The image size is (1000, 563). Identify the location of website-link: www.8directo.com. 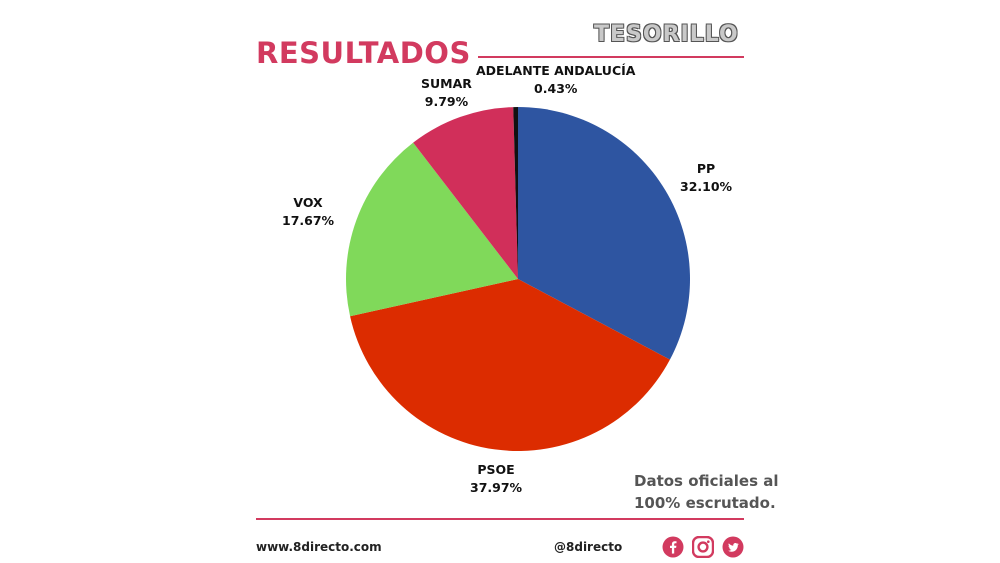
(319, 547).